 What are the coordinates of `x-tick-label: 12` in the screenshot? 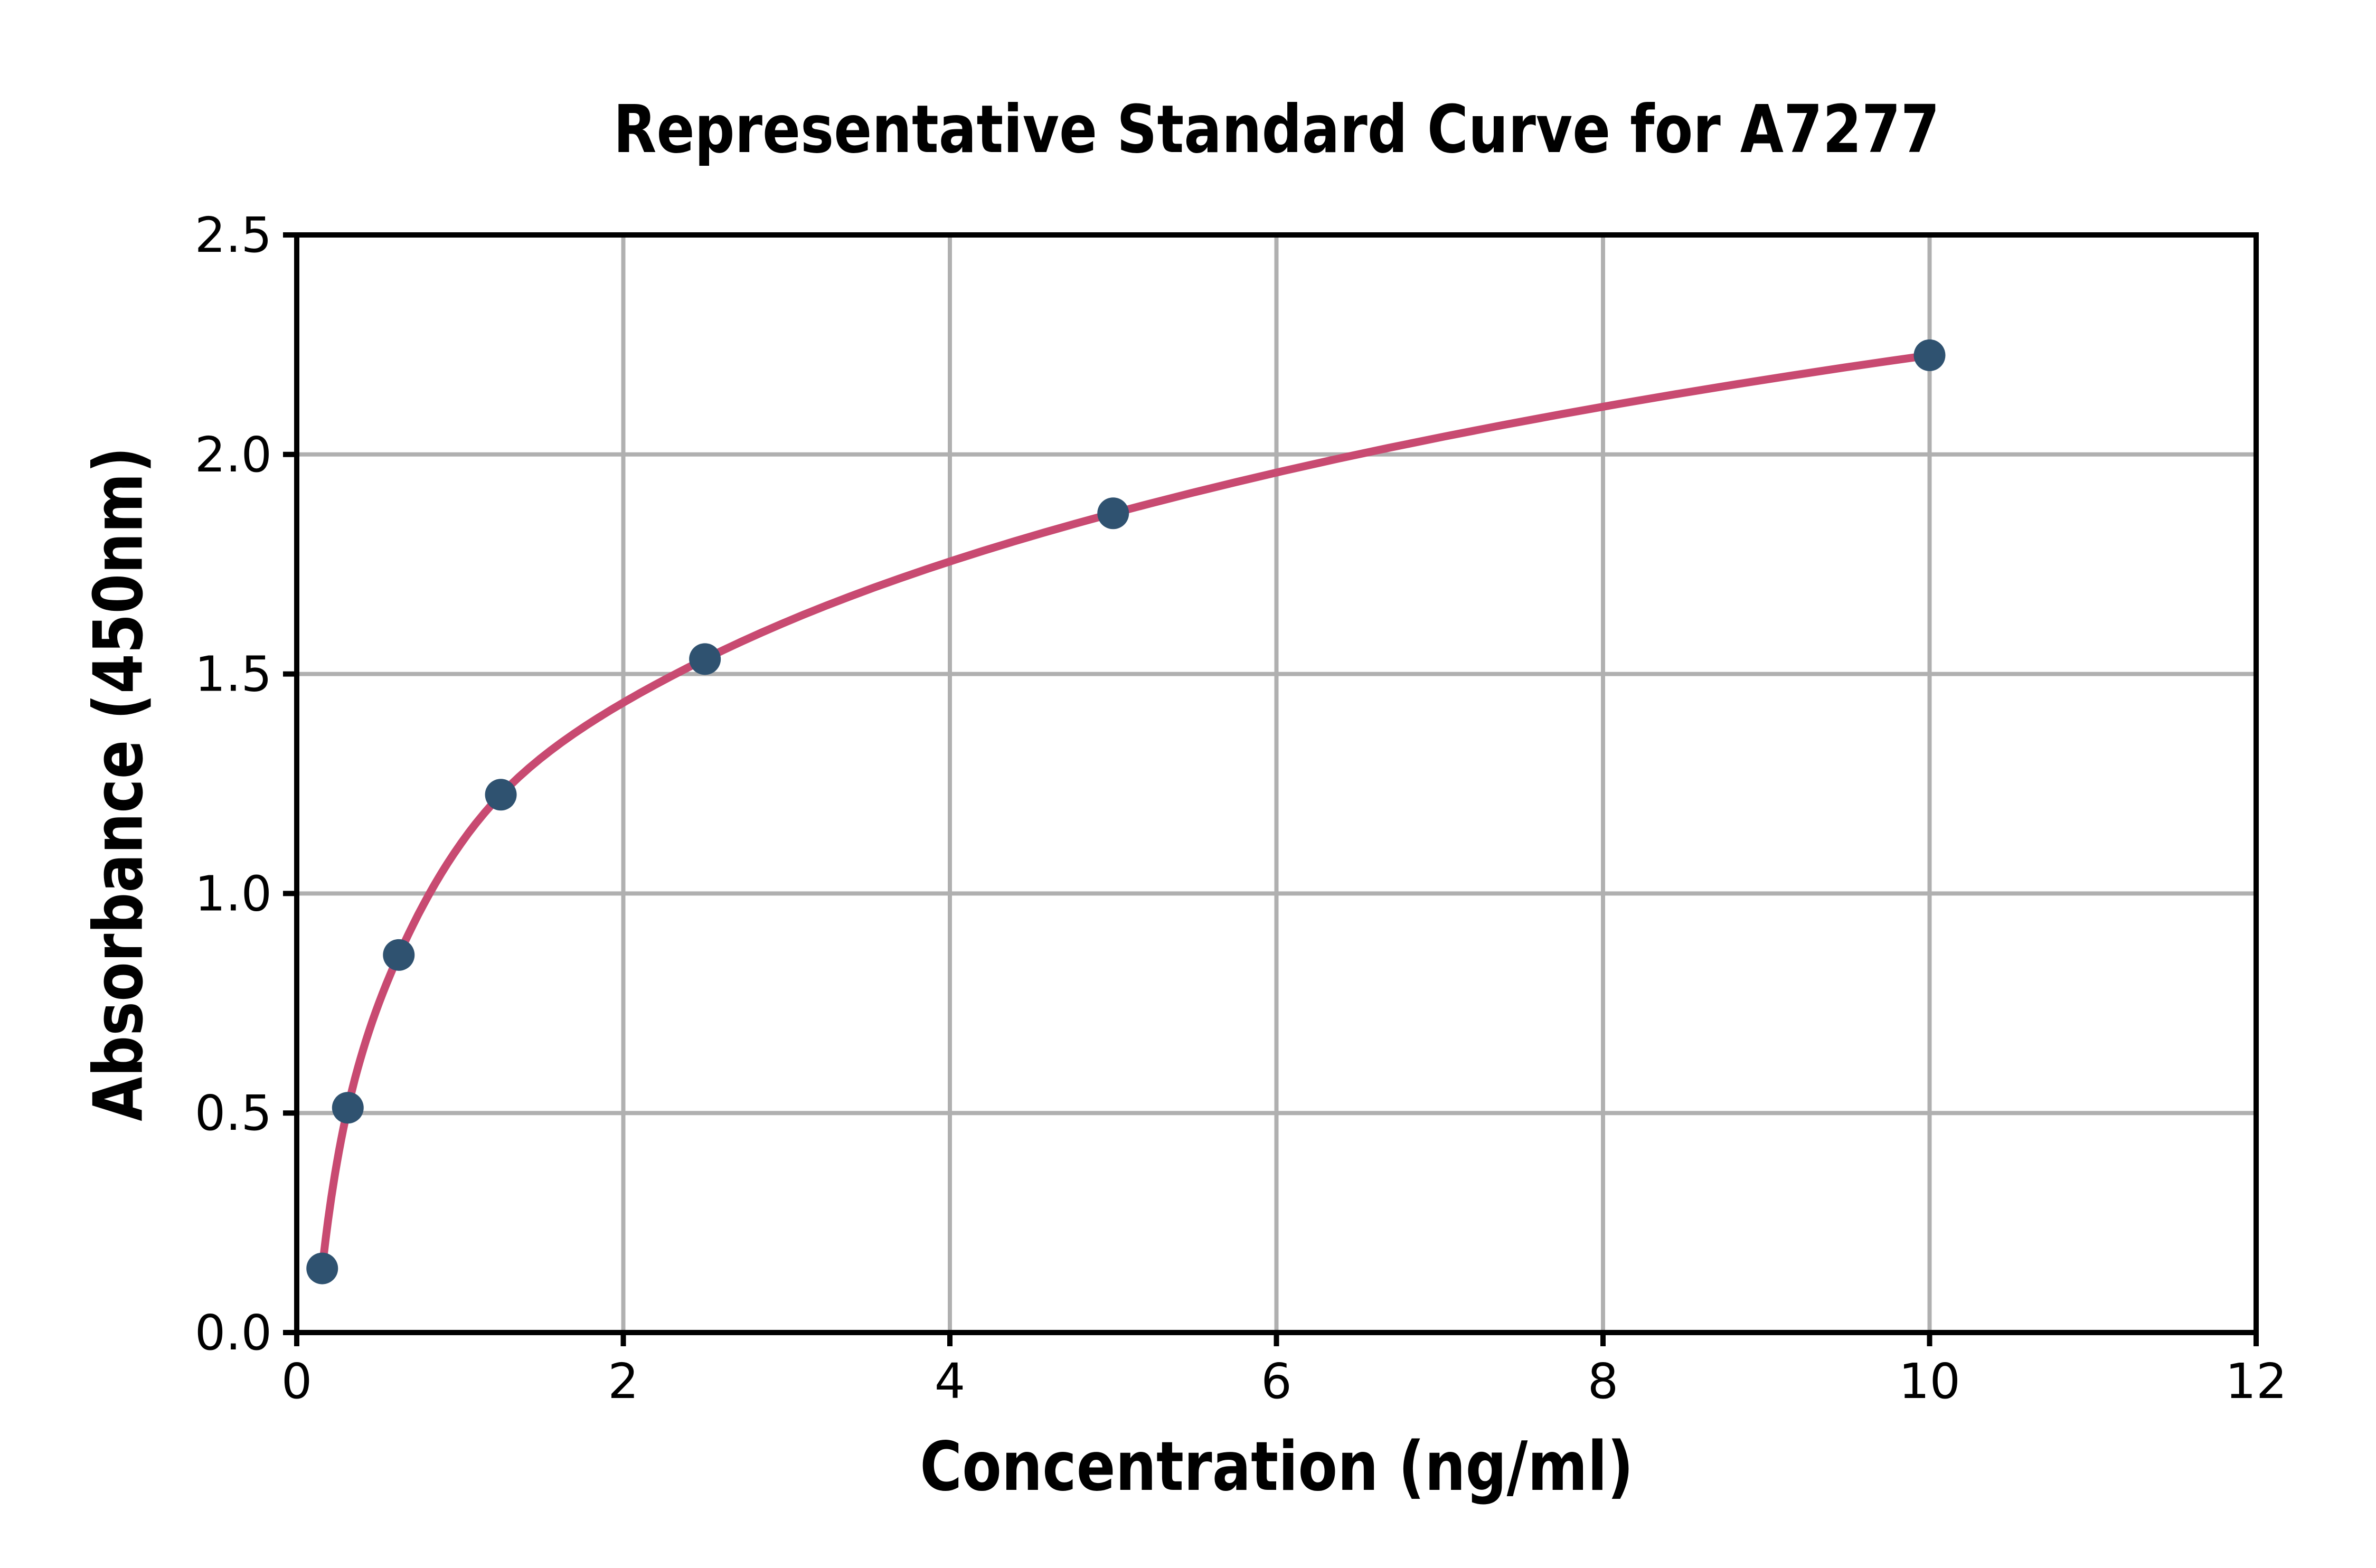 It's located at (2256, 1382).